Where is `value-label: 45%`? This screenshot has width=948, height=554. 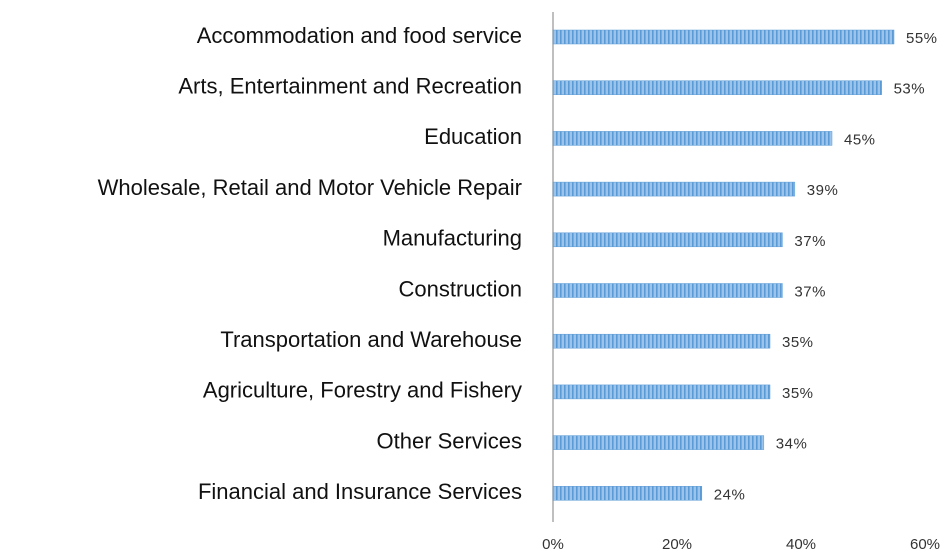
value-label: 45% is located at coordinates (860, 139).